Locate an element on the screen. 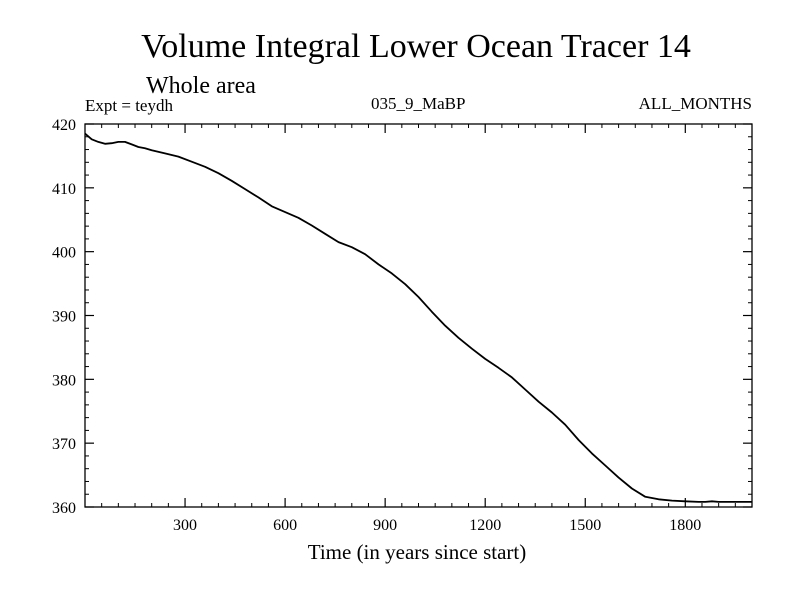 The width and height of the screenshot is (800, 600). y-tick-label: 400 is located at coordinates (64, 253).